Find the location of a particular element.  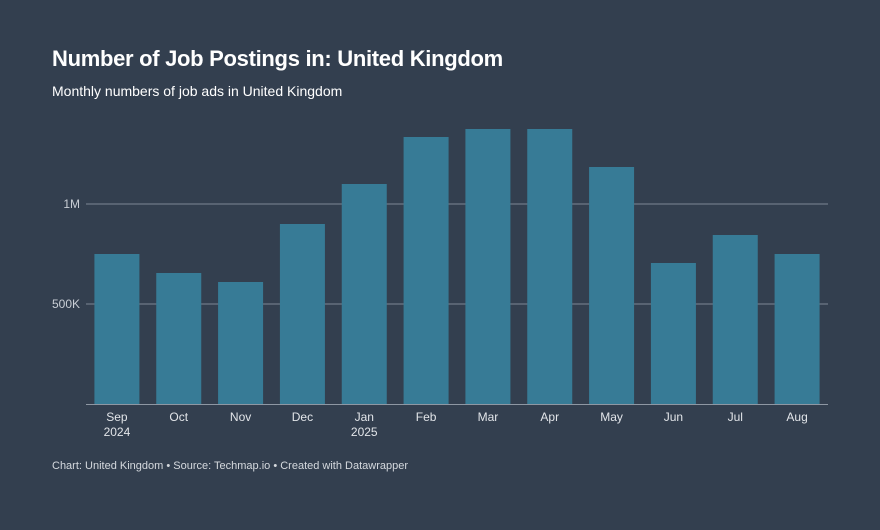

x-tick-label: Oct is located at coordinates (178, 417).